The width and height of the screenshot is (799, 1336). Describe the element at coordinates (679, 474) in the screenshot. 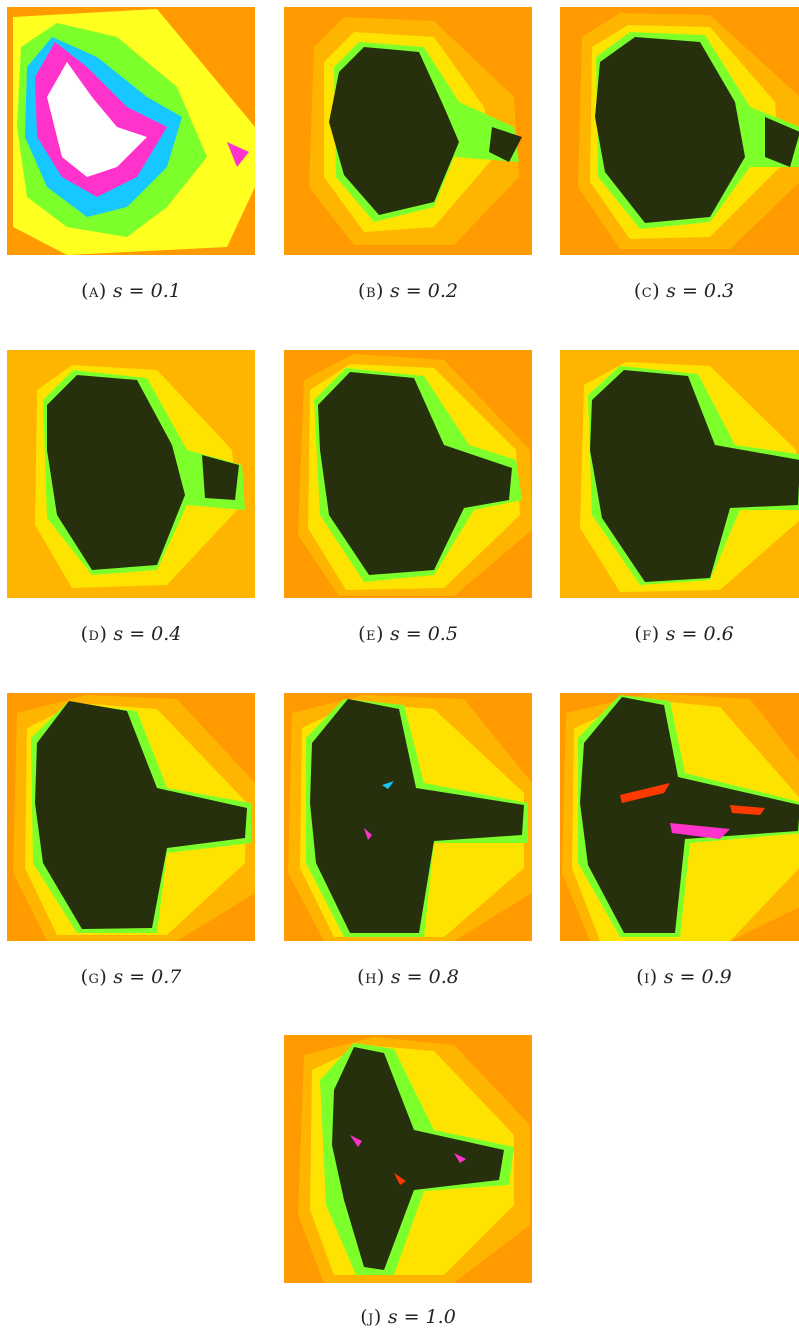

I see `fractal-panel-f` at that location.